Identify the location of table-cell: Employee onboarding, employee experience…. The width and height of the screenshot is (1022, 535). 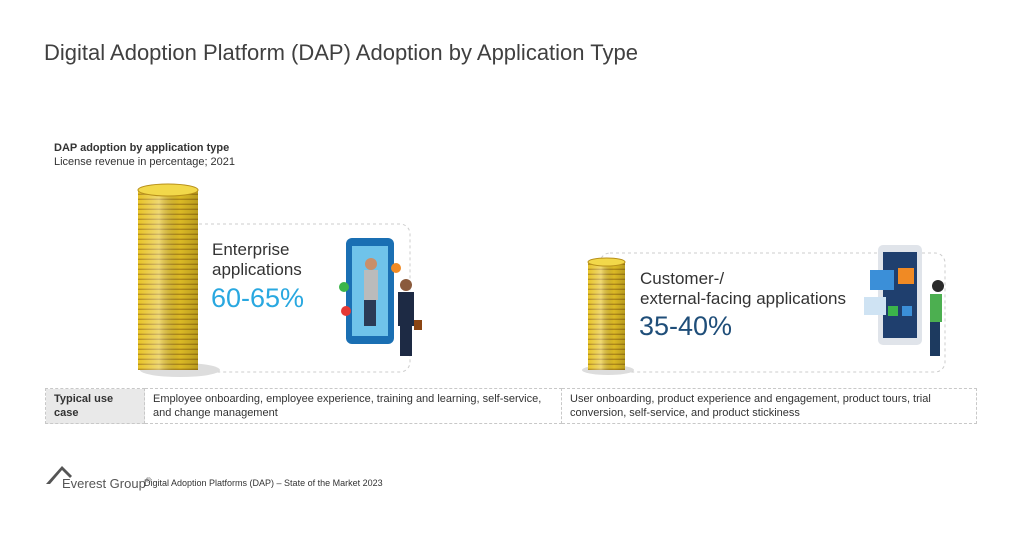
(353, 406).